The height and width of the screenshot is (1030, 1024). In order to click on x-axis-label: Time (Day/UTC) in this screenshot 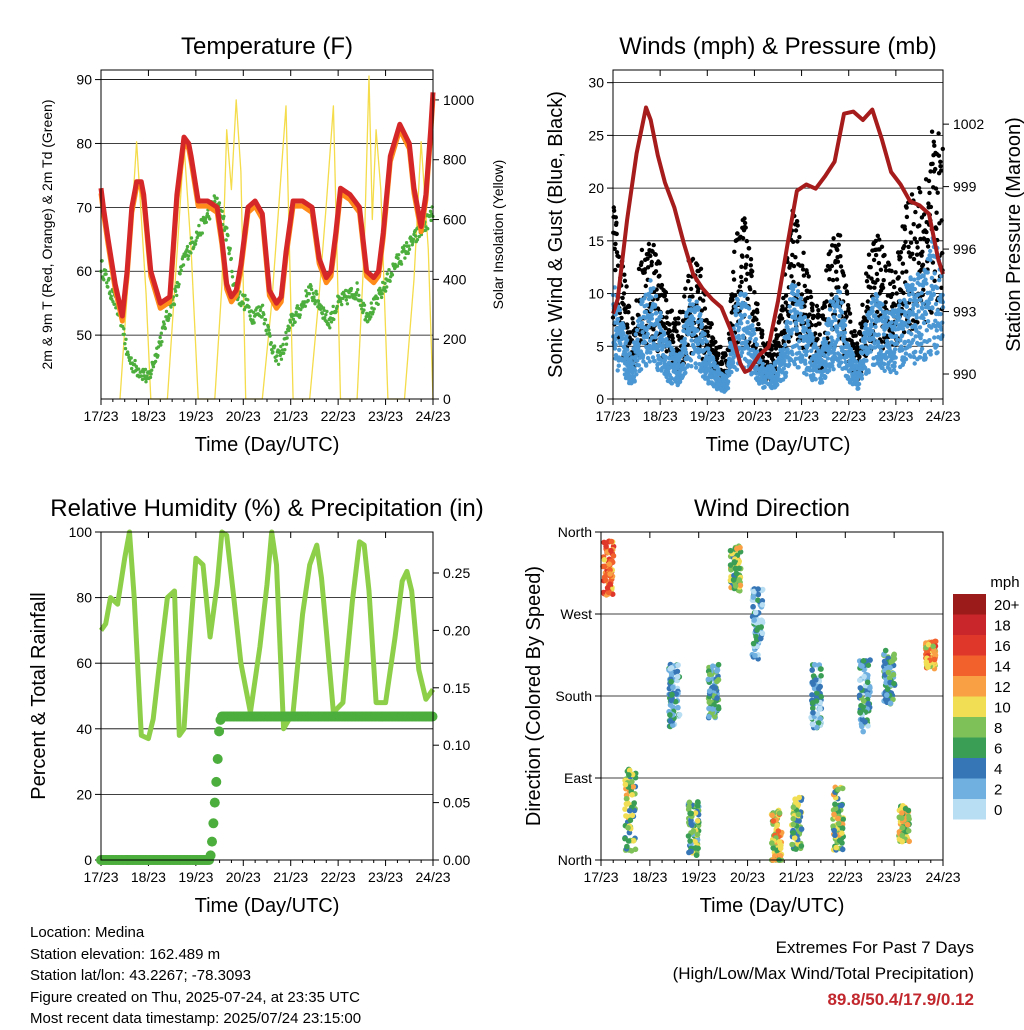, I will do `click(778, 445)`.